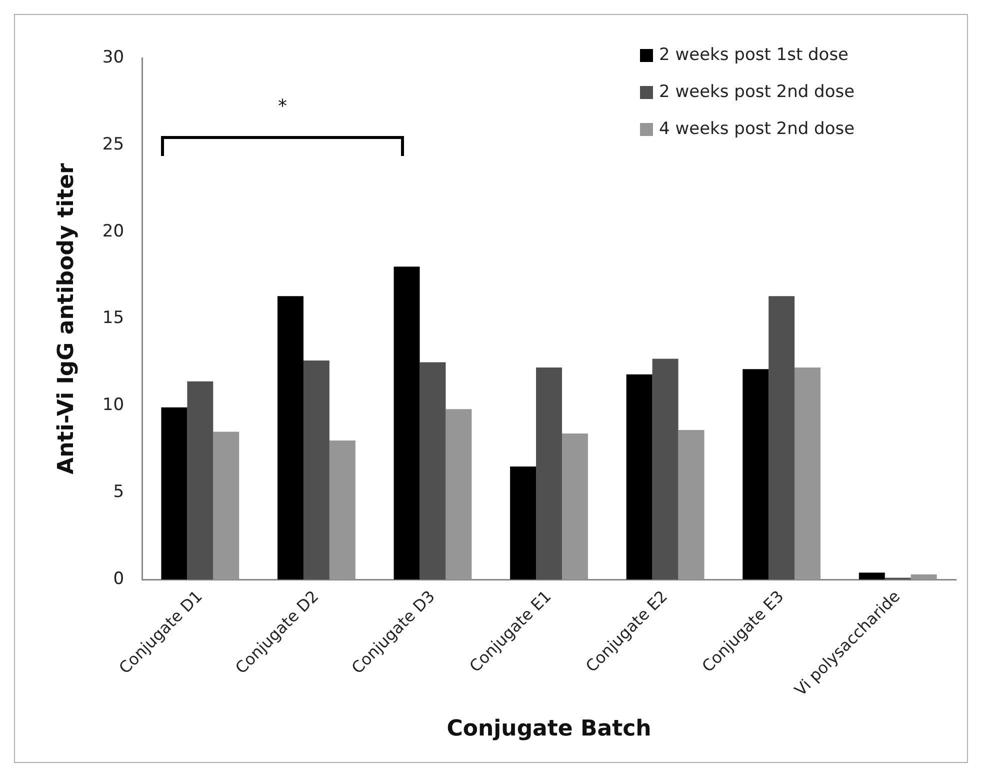 The image size is (982, 777). Describe the element at coordinates (118, 492) in the screenshot. I see `y-tick-label: 5` at that location.